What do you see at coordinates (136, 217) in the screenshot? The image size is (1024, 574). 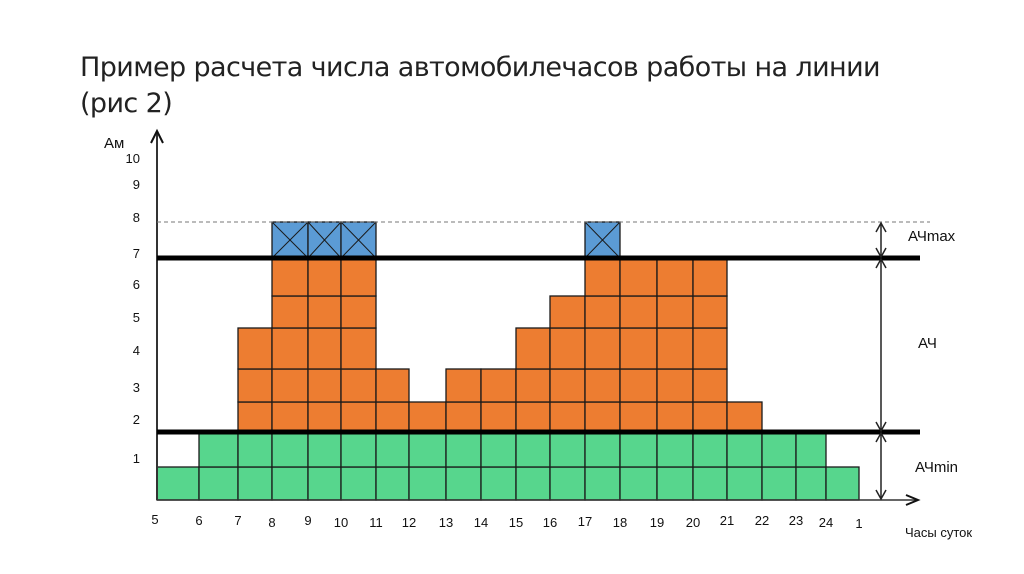 I see `y-tick-label: 8` at bounding box center [136, 217].